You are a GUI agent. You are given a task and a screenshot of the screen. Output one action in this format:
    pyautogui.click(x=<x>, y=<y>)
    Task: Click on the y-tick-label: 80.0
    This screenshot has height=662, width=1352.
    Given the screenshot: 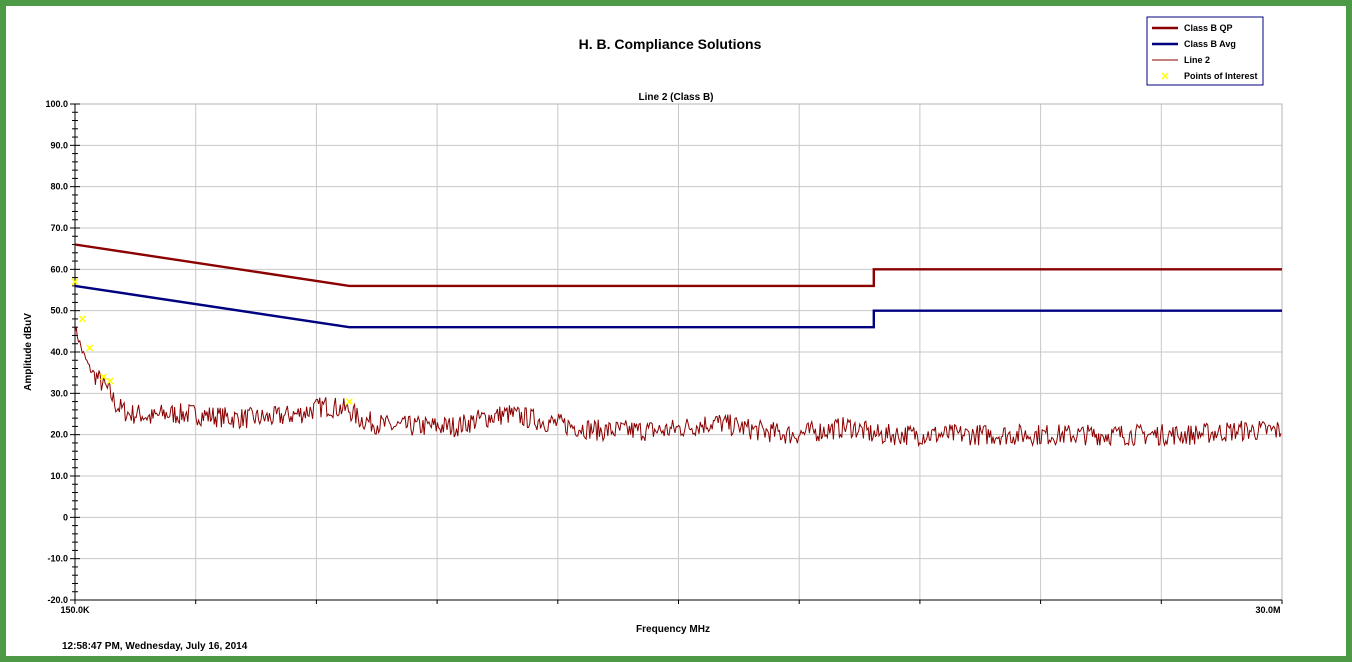 What is the action you would take?
    pyautogui.click(x=59, y=187)
    